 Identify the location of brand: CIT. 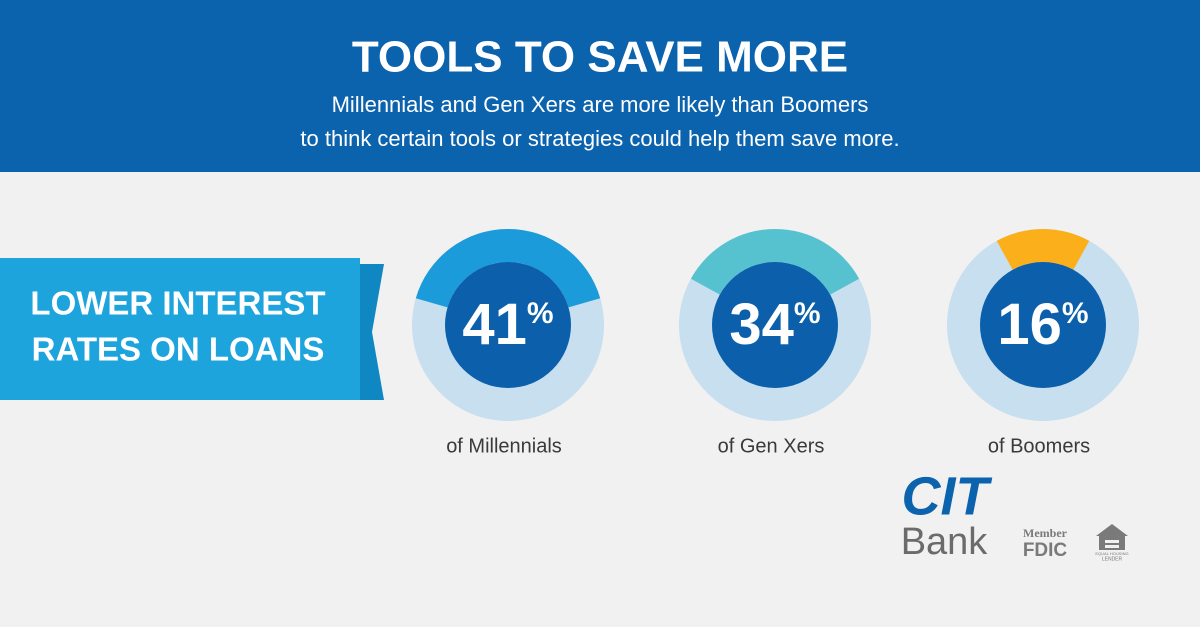
(947, 496).